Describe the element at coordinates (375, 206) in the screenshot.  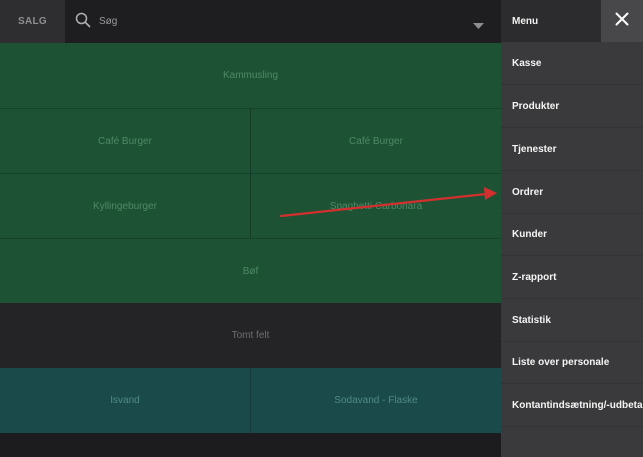
I see `product-tile: Spaghetti Carbonara` at that location.